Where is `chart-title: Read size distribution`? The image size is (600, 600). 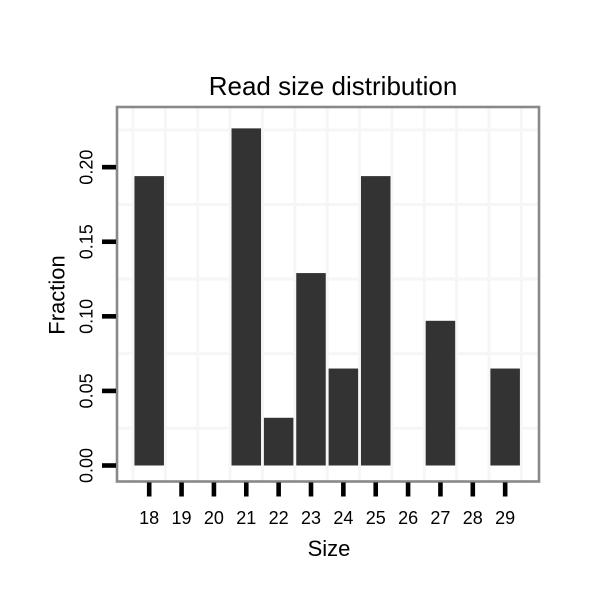 chart-title: Read size distribution is located at coordinates (333, 86).